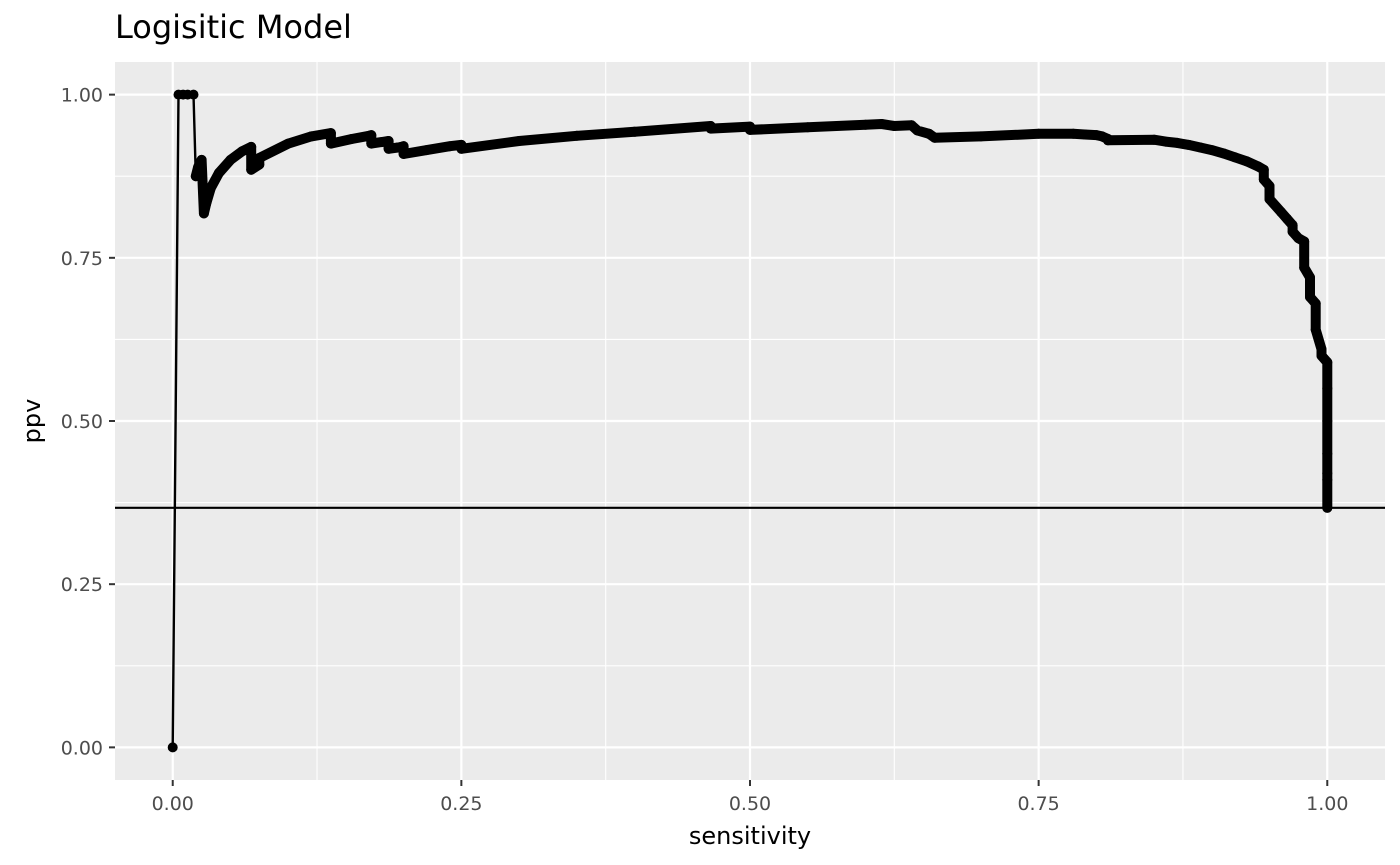  I want to click on x-tick-label: 0.25, so click(461, 804).